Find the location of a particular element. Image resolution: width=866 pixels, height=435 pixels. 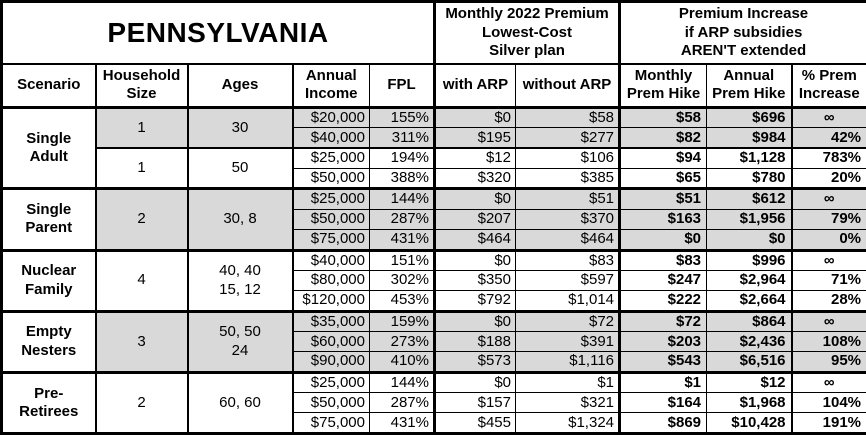

with-arp-cell: $188 is located at coordinates (474, 342).